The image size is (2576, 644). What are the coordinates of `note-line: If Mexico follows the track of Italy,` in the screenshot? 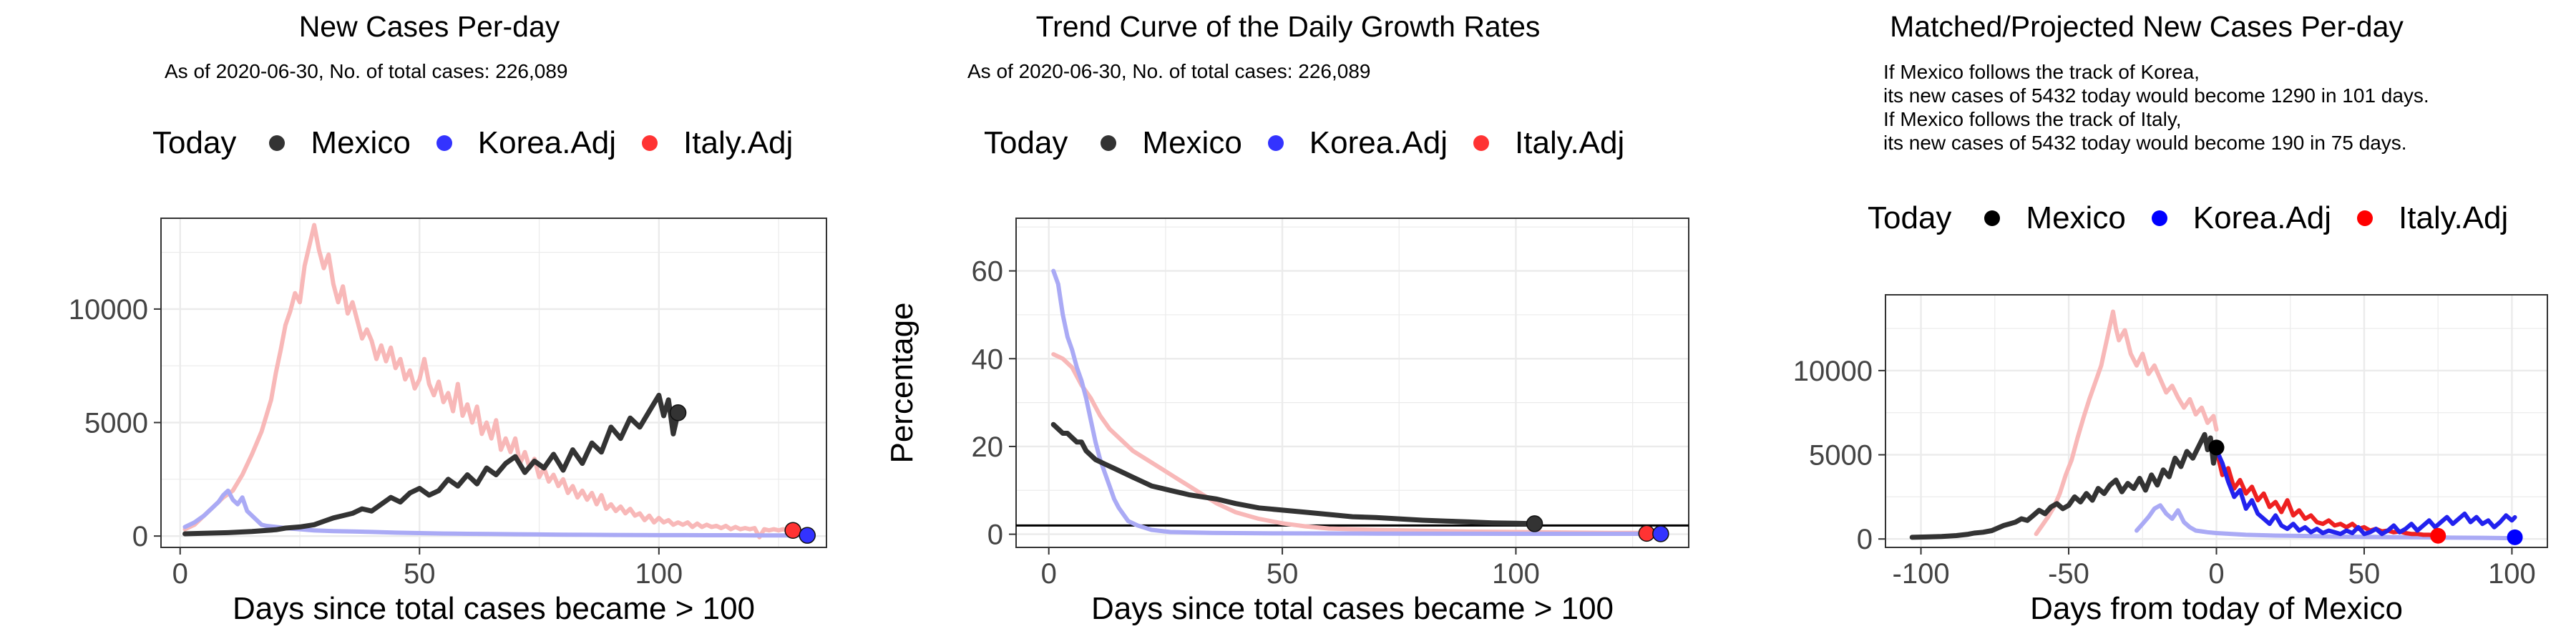 It's located at (2032, 119).